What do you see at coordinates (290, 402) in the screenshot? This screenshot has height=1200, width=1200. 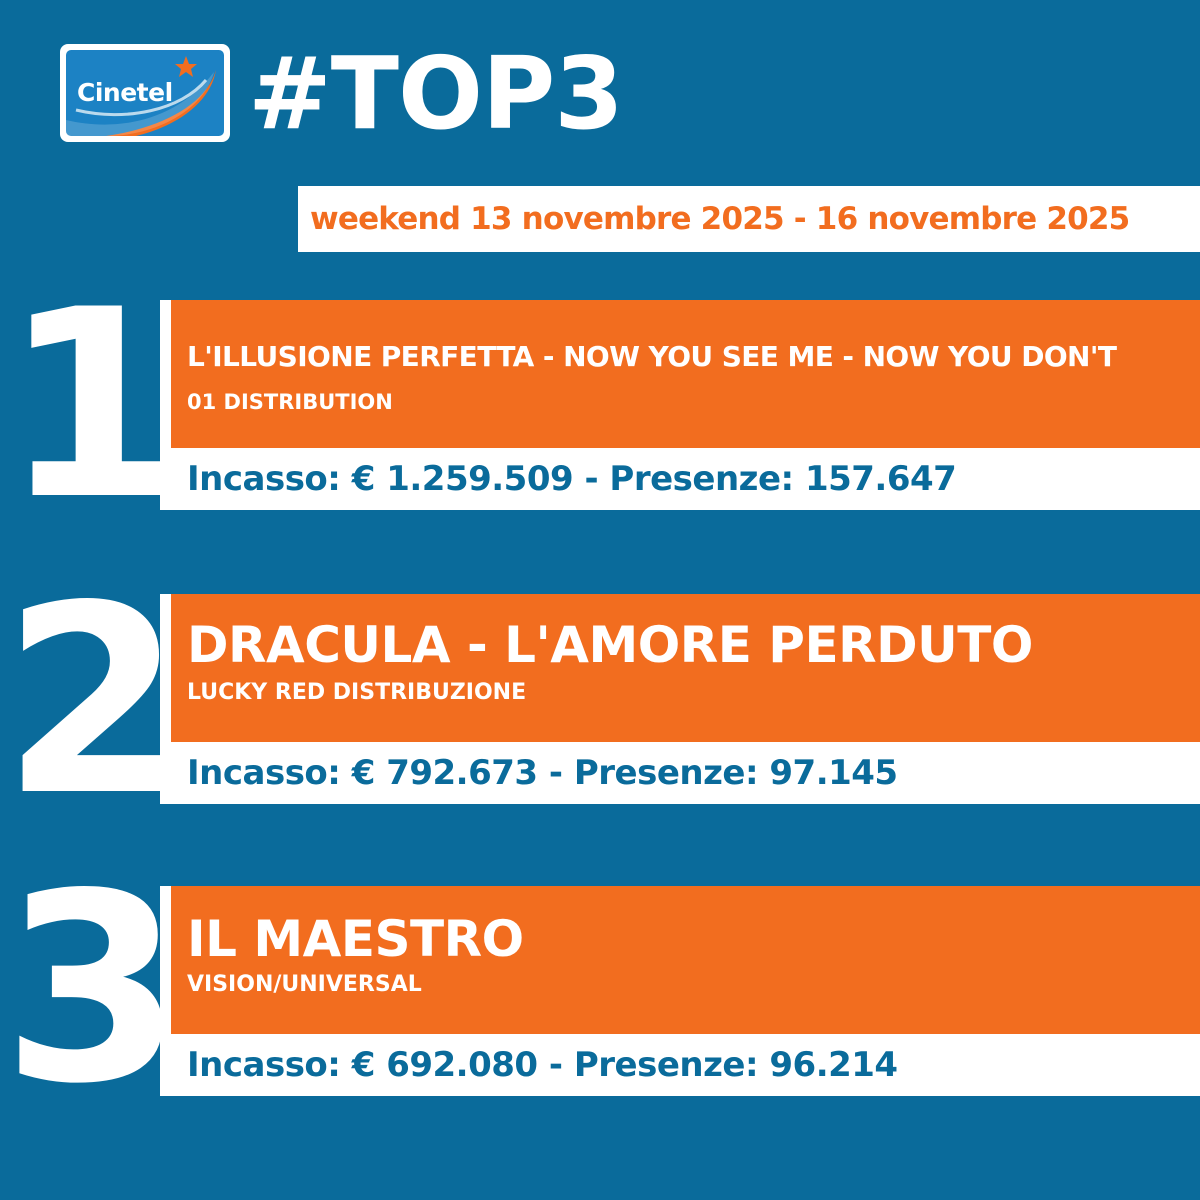 I see `distributor-name: 01 DISTRIBUTION` at bounding box center [290, 402].